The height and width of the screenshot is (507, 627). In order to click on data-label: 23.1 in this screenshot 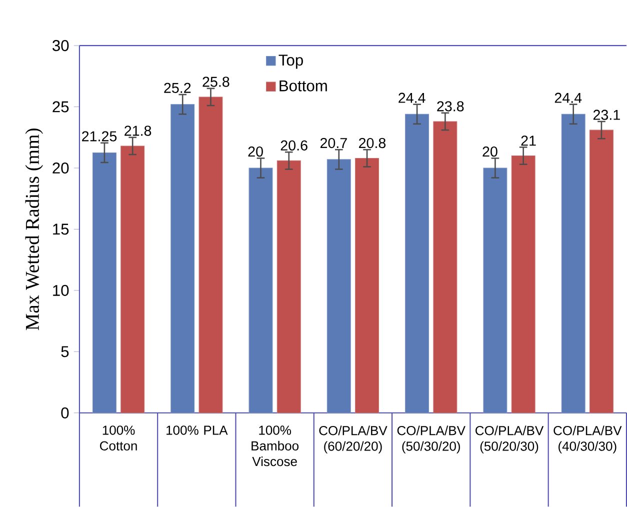, I will do `click(606, 115)`.